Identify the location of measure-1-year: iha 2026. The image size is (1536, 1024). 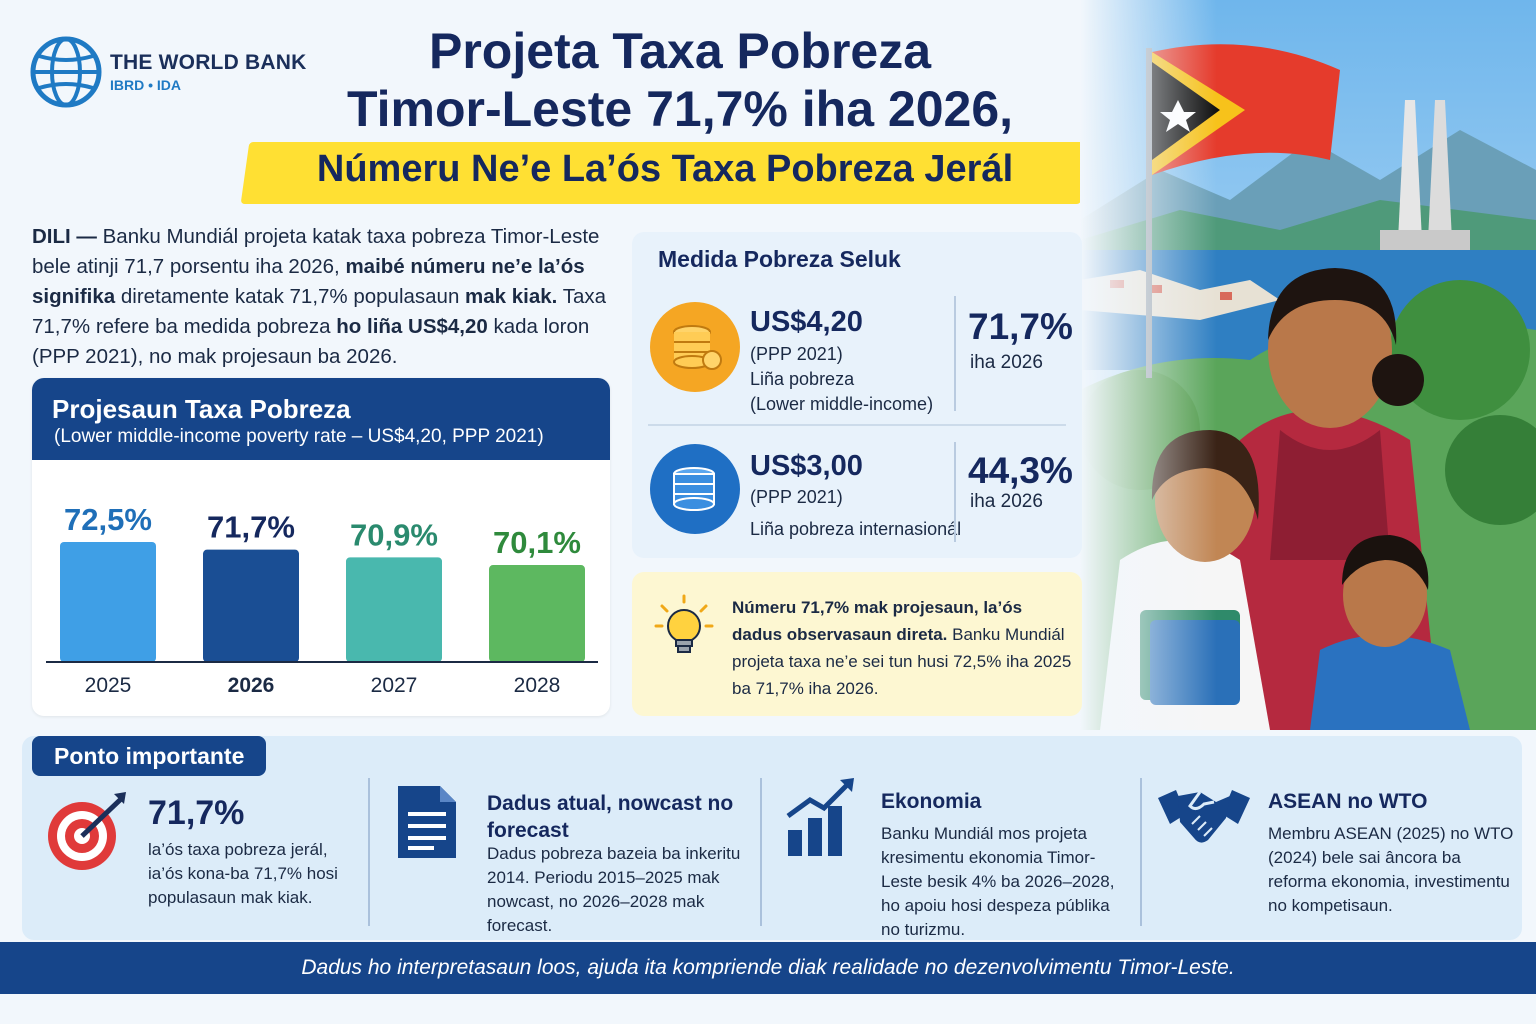
(1006, 362).